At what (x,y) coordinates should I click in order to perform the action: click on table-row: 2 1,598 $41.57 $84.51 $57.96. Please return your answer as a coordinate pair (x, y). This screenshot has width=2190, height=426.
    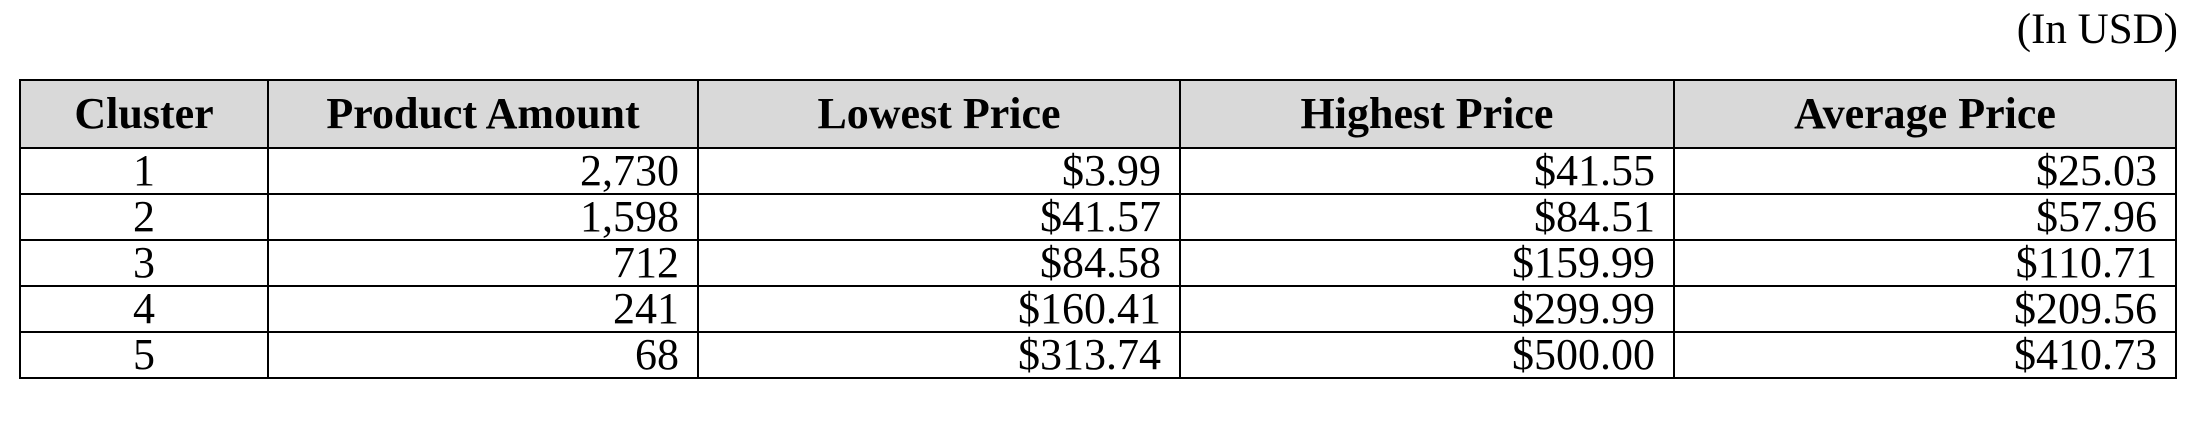
    Looking at the image, I should click on (1098, 217).